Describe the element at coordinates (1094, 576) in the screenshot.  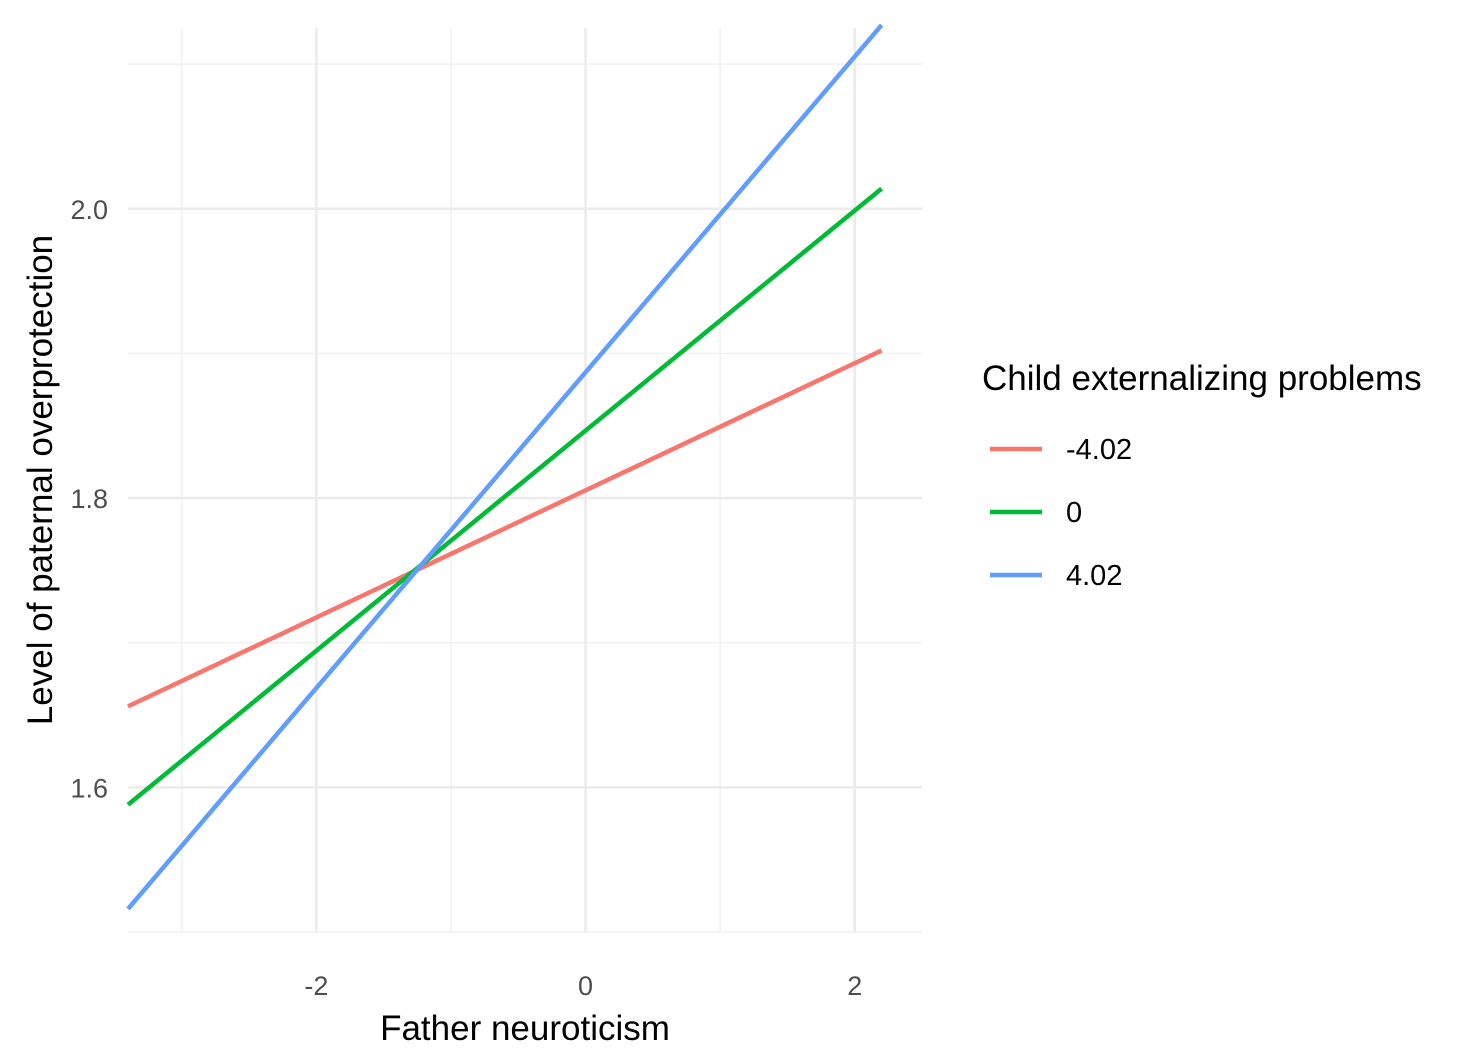
I see `legend-label-2: 4.02` at that location.